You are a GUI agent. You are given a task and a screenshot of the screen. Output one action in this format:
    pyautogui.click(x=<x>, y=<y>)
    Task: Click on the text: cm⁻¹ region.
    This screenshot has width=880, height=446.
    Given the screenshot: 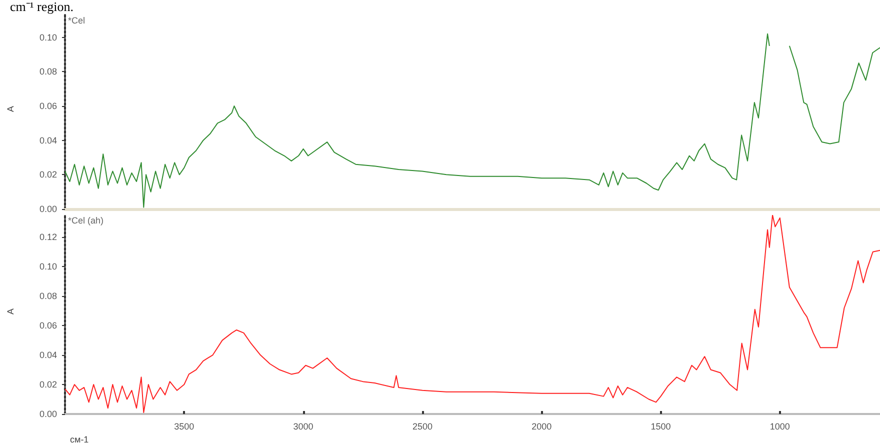 What is the action you would take?
    pyautogui.click(x=42, y=7)
    